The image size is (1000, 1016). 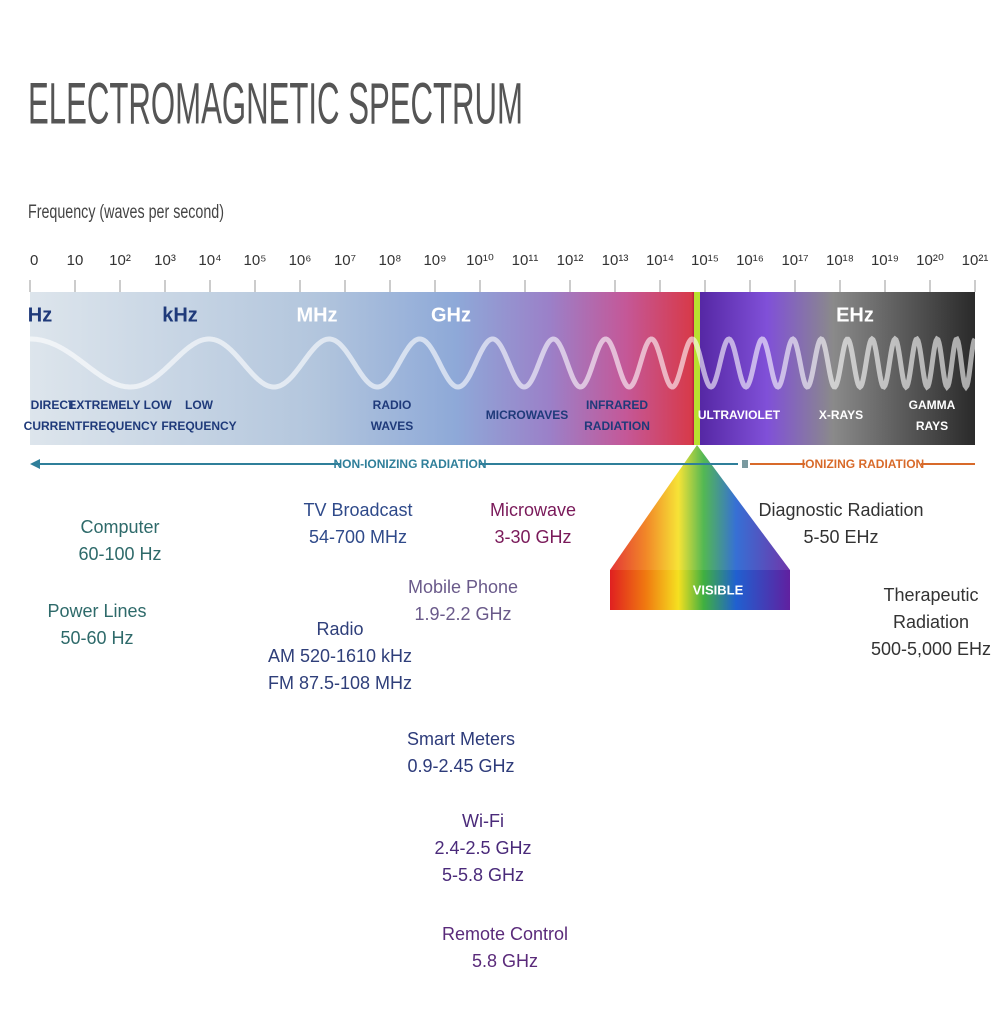 What do you see at coordinates (53, 426) in the screenshot?
I see `region-label: CURRENT` at bounding box center [53, 426].